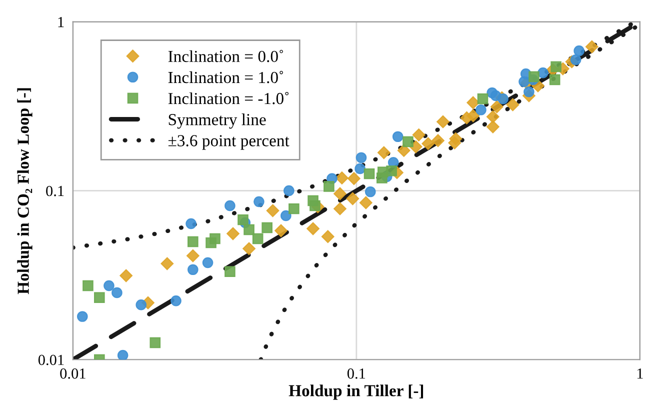 The height and width of the screenshot is (411, 657). What do you see at coordinates (24, 191) in the screenshot?
I see `y-axis-title: Holdup in CO₂ Flow Loop [-]` at bounding box center [24, 191].